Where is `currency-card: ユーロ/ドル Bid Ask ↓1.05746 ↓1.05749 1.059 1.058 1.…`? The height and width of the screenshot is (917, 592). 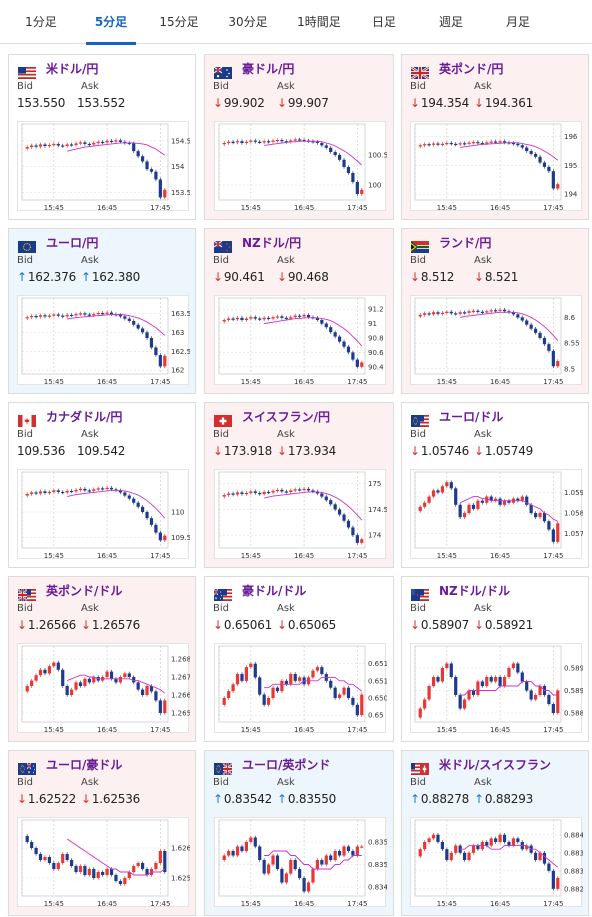
currency-card: ユーロ/ドル Bid Ask ↓1.05746 ↓1.05749 1.059 1.058 1.… is located at coordinates (495, 485).